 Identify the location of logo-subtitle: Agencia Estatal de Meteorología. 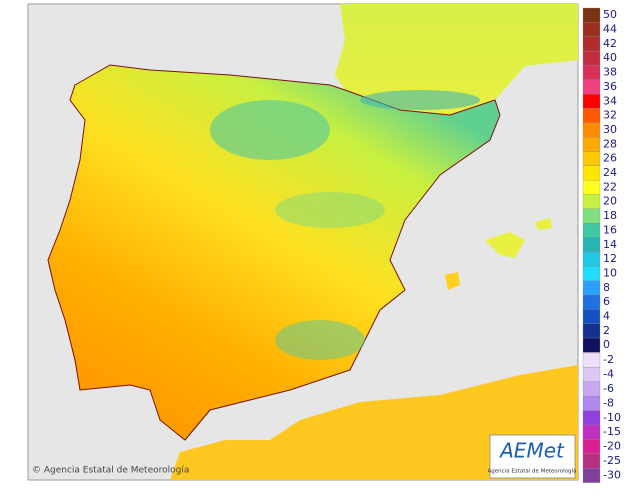
(532, 471).